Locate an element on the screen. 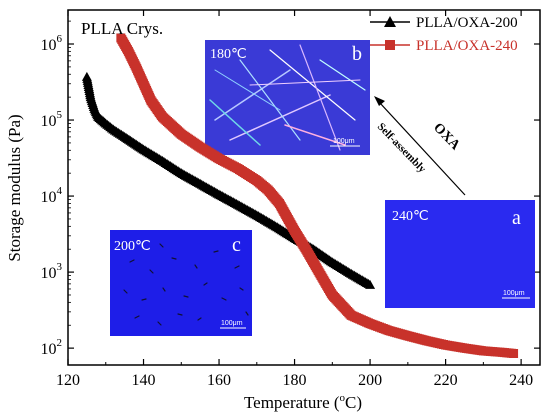 The image size is (550, 416). x-tick-label: 180 is located at coordinates (295, 380).